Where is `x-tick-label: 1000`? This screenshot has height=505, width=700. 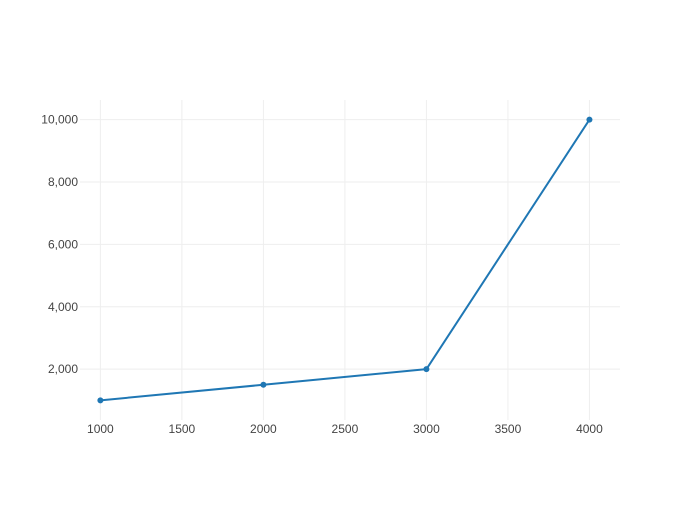 x-tick-label: 1000 is located at coordinates (100, 429).